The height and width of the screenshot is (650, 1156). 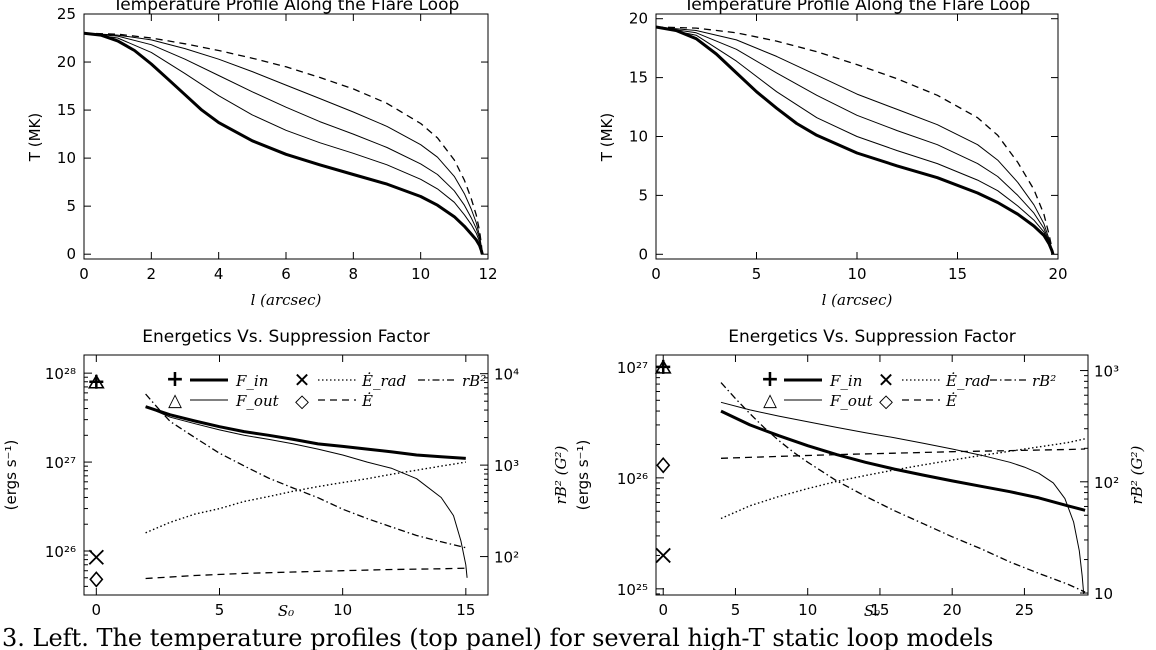 What do you see at coordinates (152, 274) in the screenshot?
I see `x-tick-label: 2` at bounding box center [152, 274].